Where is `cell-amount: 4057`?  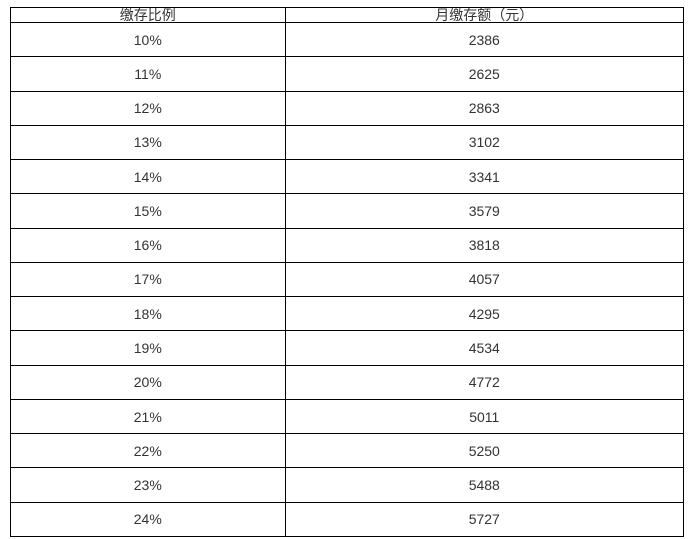 cell-amount: 4057 is located at coordinates (484, 279).